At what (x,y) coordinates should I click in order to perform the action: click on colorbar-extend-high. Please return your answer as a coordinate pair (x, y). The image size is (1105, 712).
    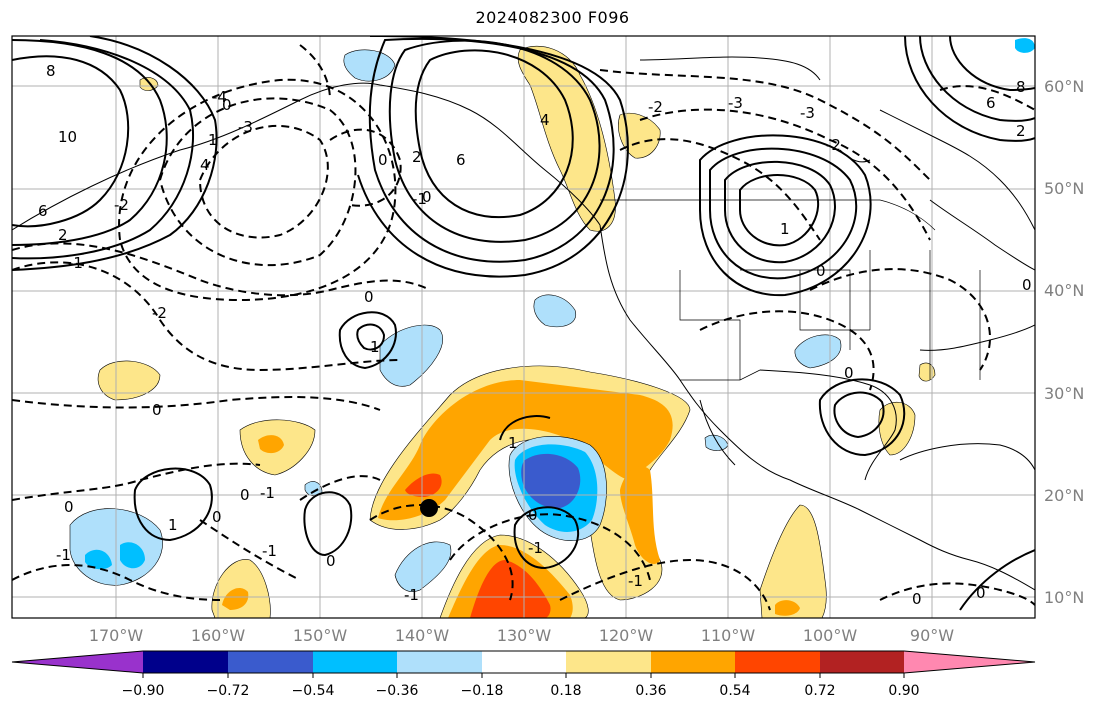
    Looking at the image, I should click on (969, 662).